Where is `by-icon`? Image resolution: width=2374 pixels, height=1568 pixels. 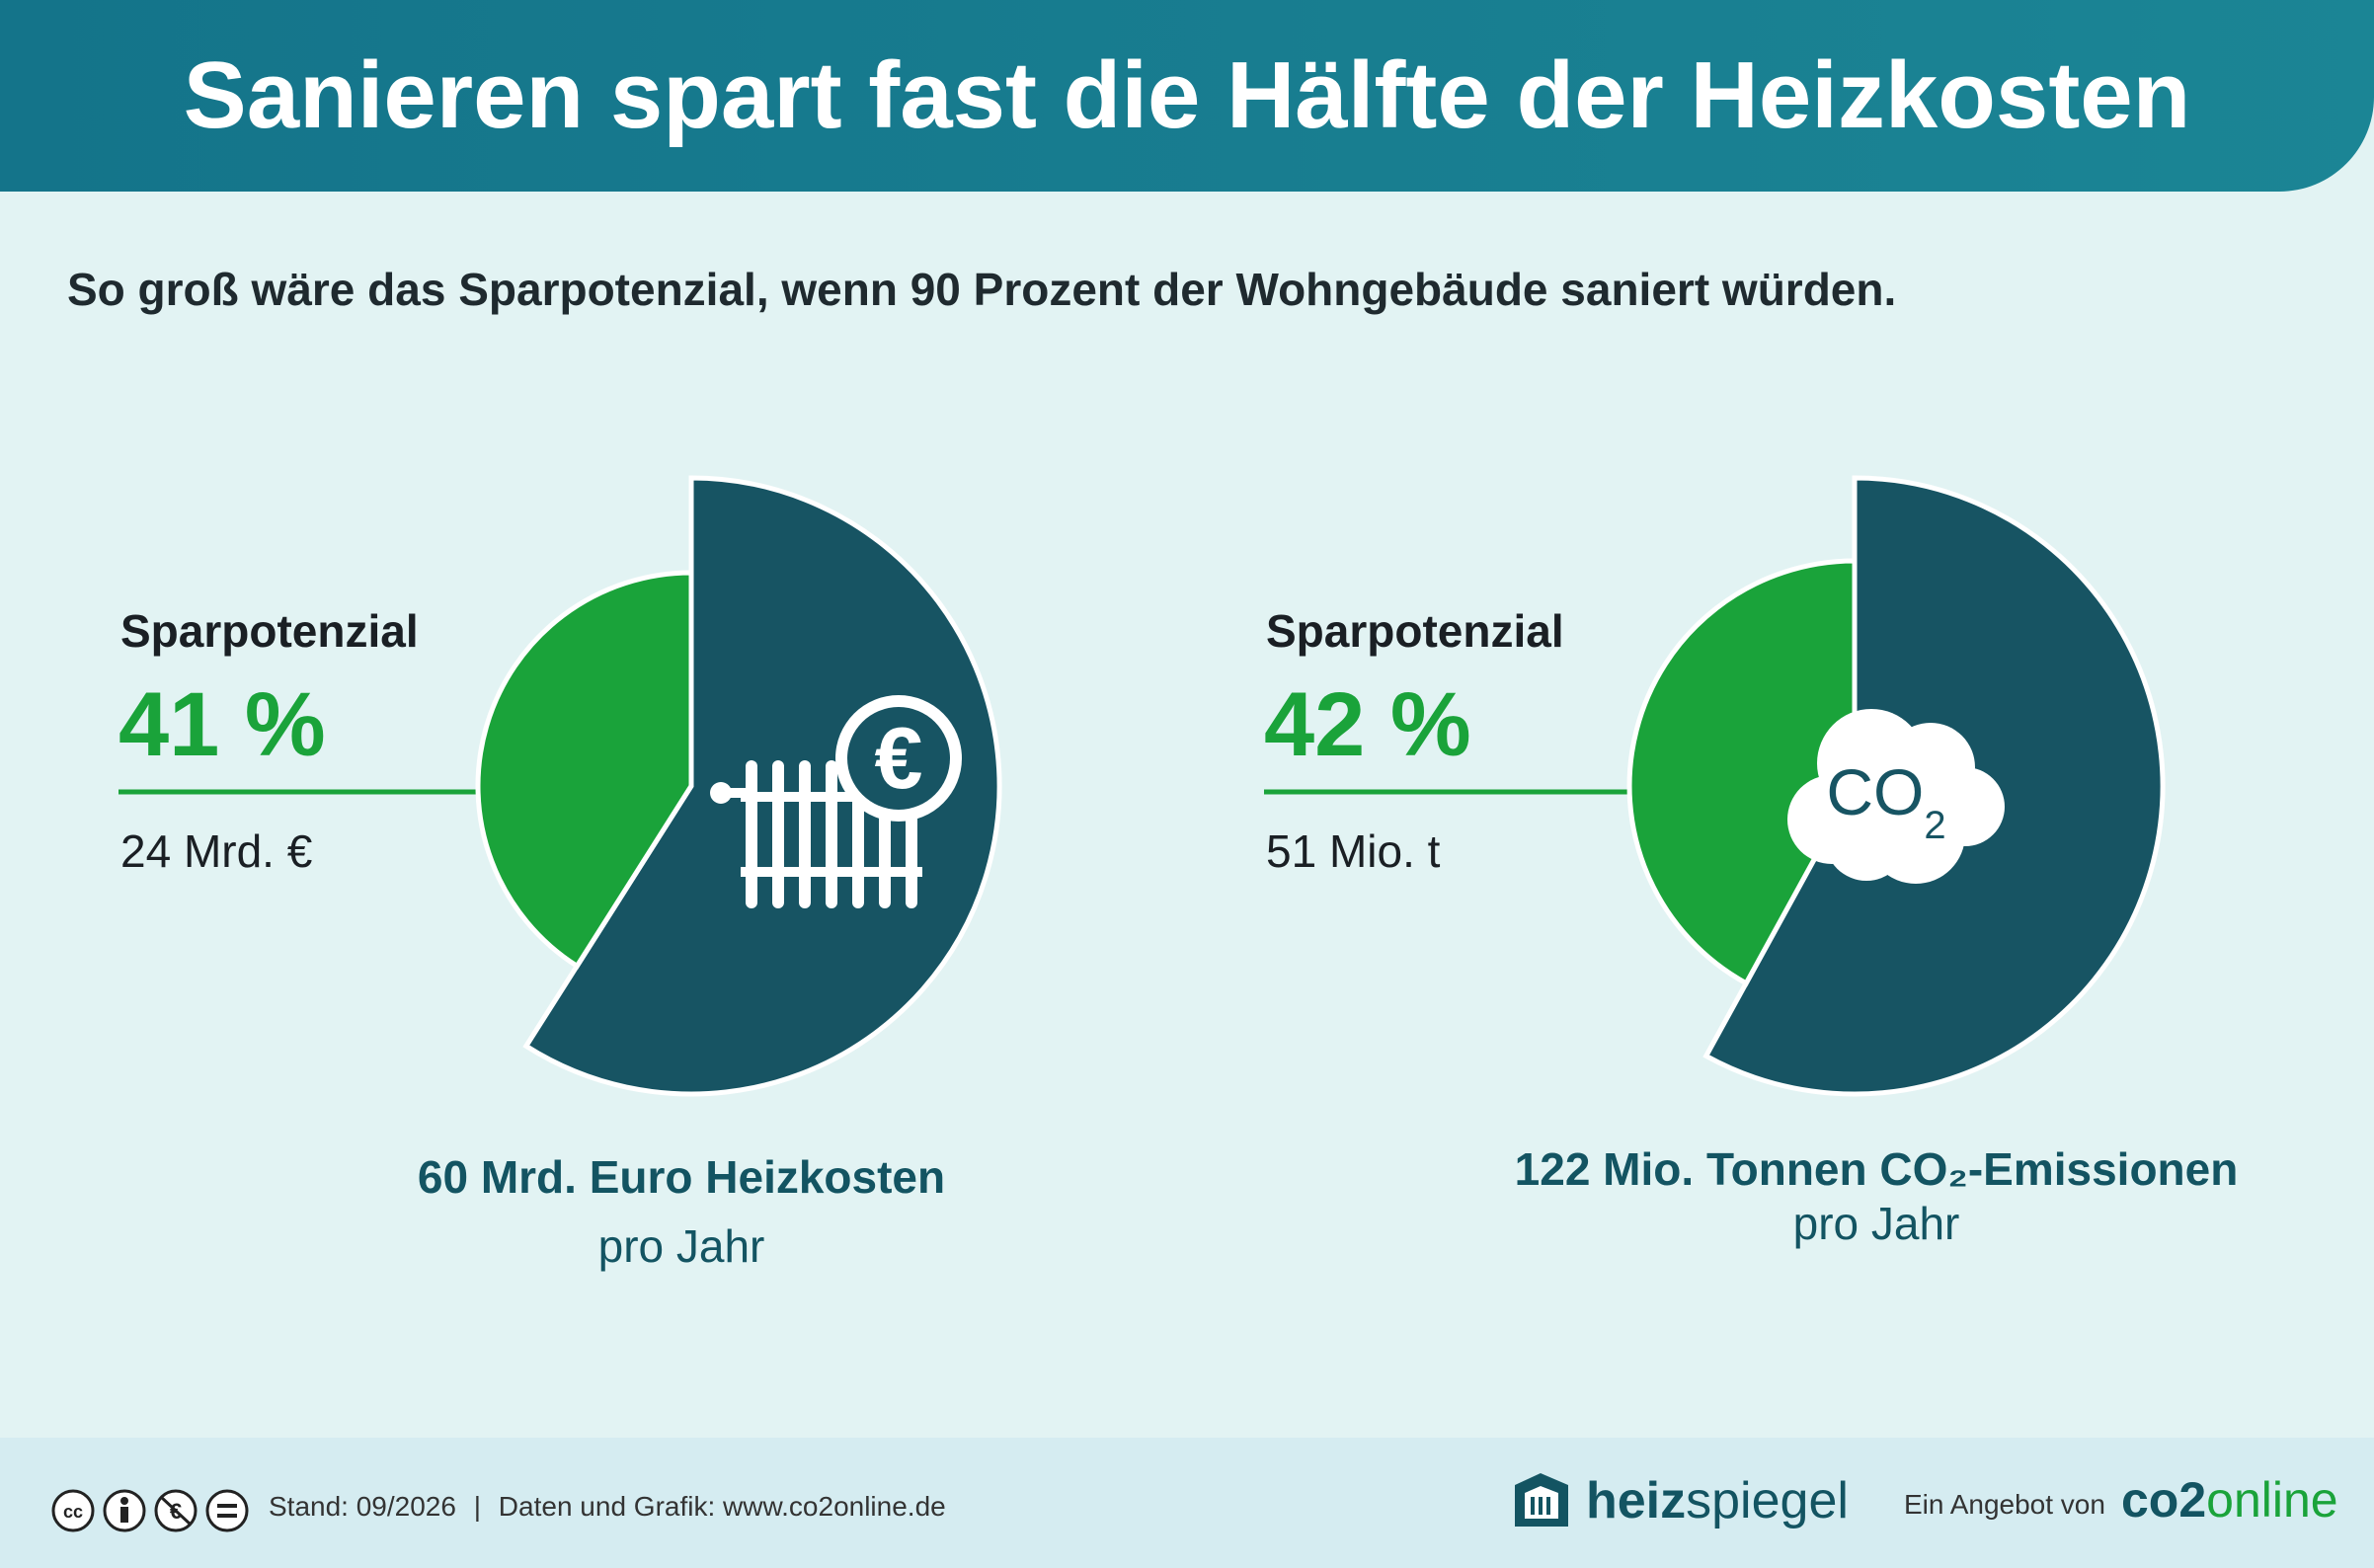 by-icon is located at coordinates (124, 1510).